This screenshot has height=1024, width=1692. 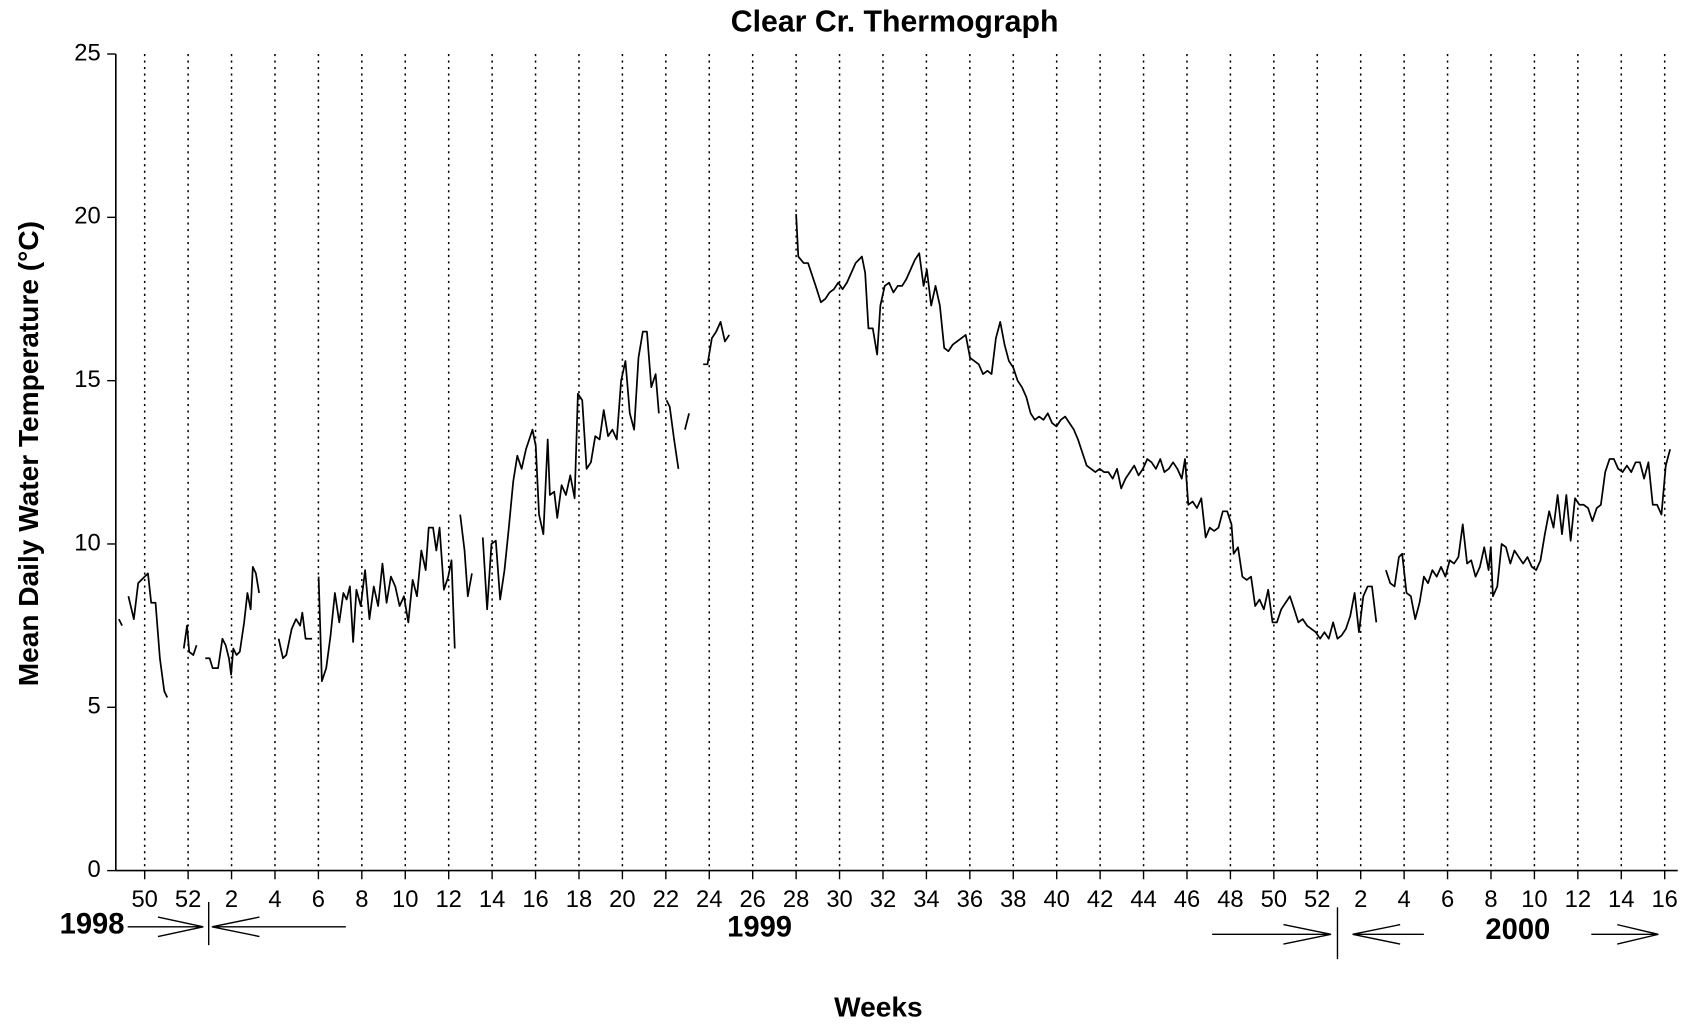 What do you see at coordinates (1187, 899) in the screenshot?
I see `x-tick-label: 46` at bounding box center [1187, 899].